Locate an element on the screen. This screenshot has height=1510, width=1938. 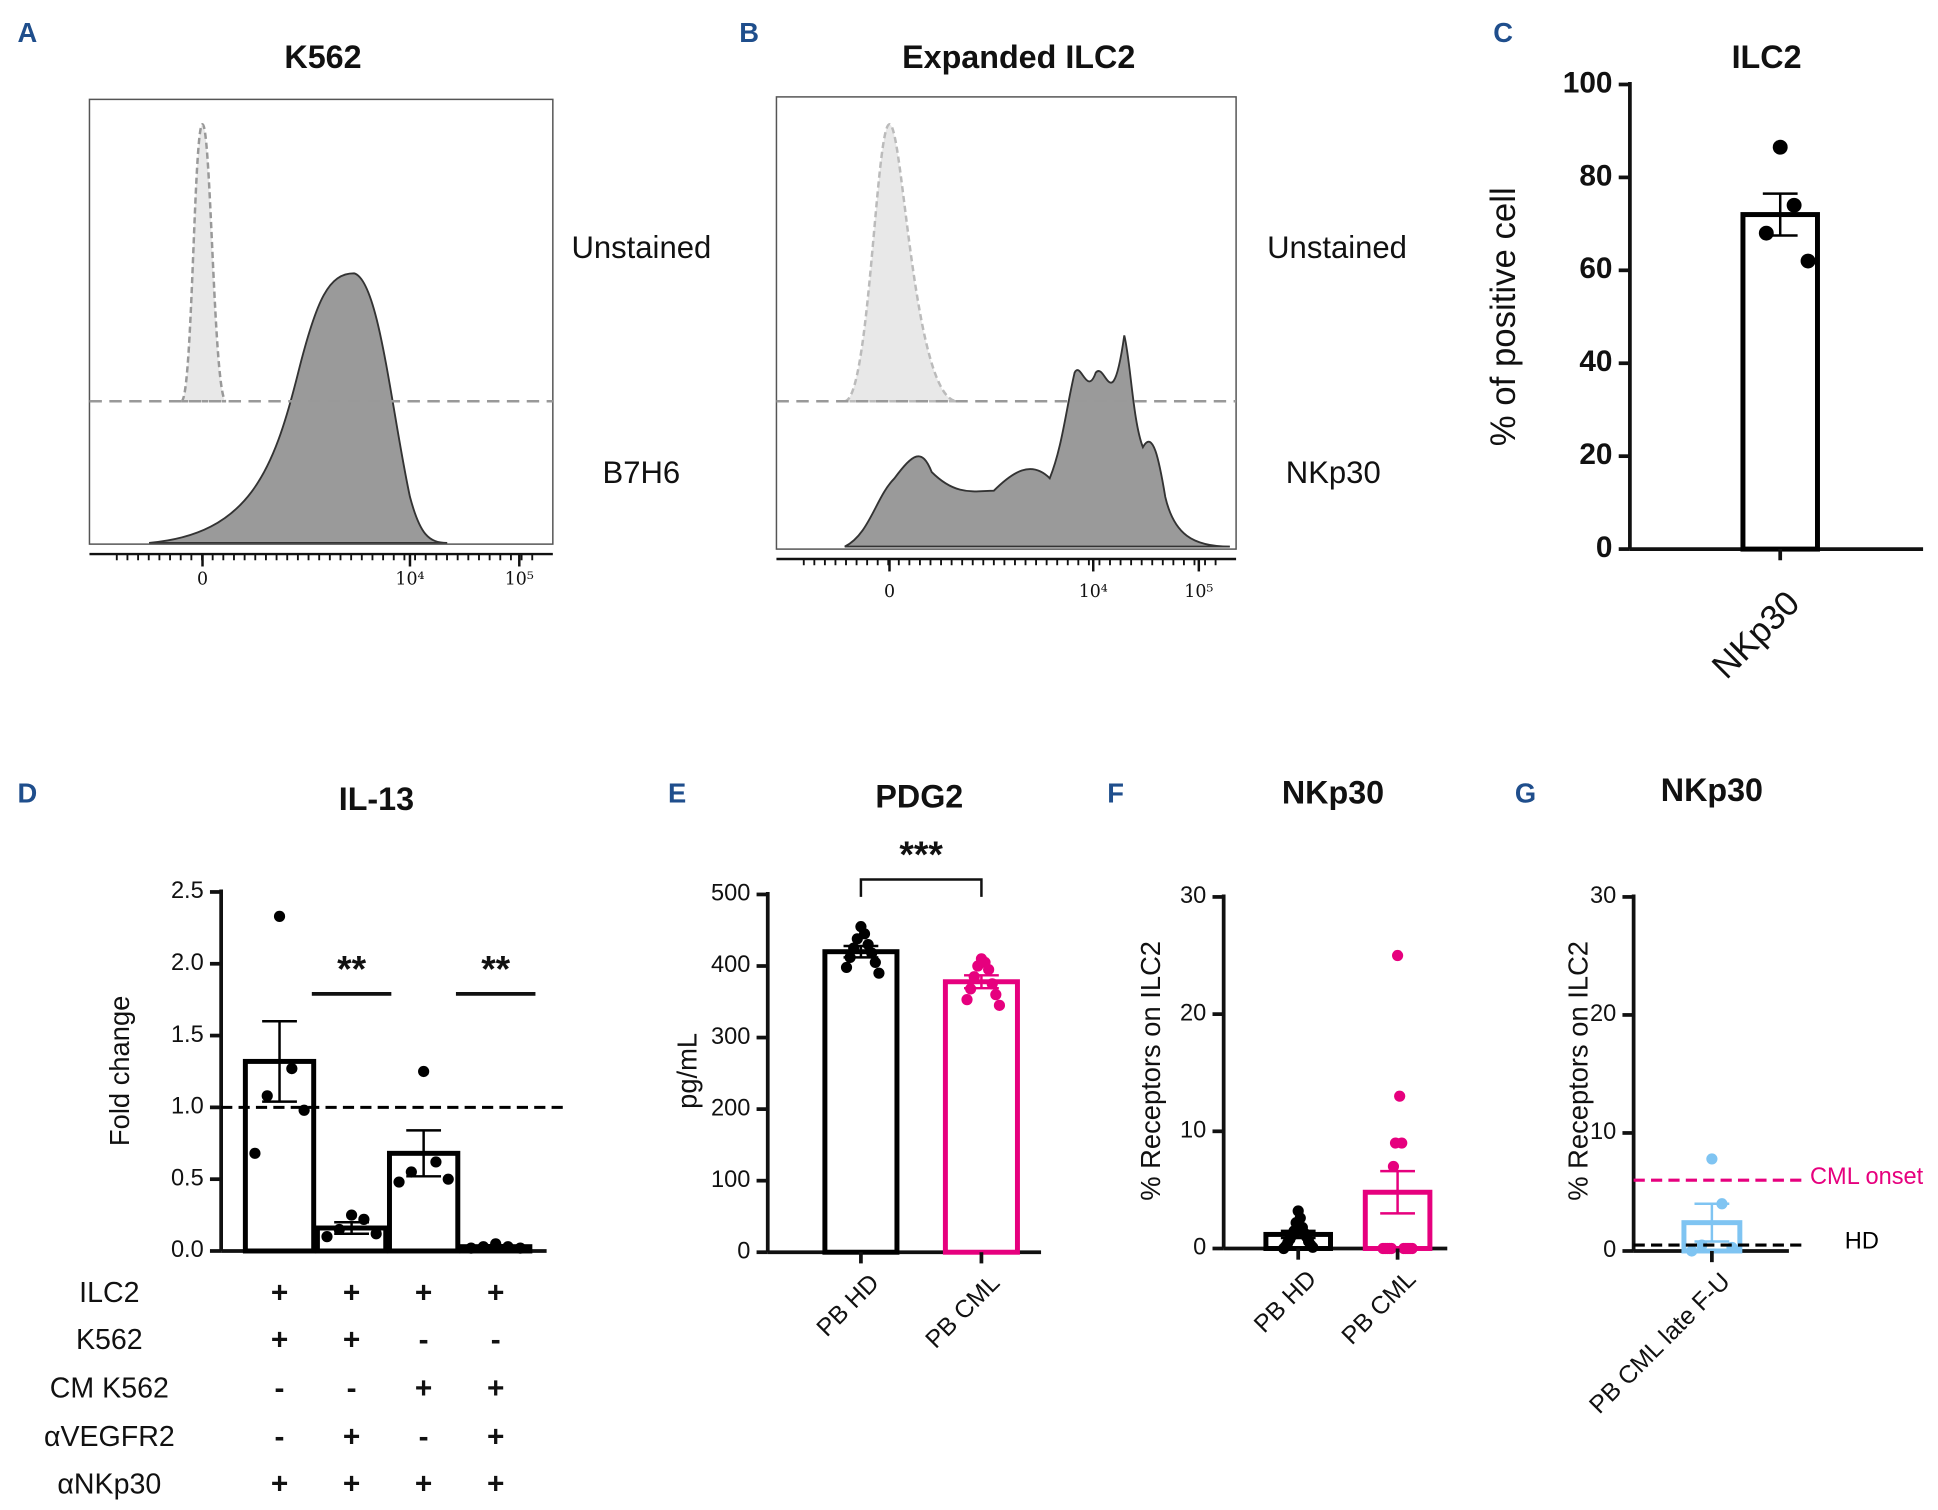
chart-title: ILC2 is located at coordinates (1767, 57).